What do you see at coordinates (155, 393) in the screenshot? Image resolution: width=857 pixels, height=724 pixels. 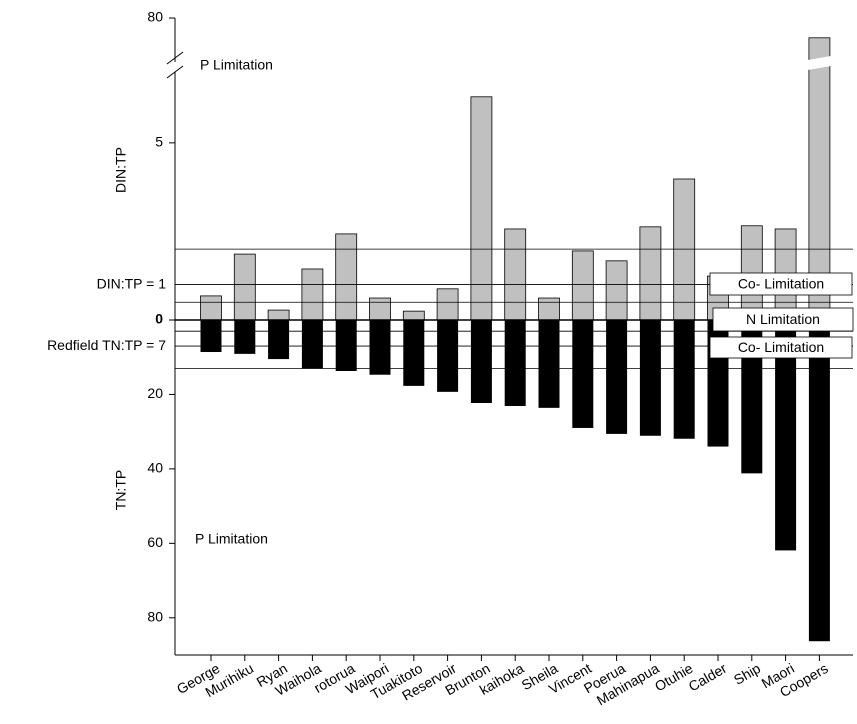 I see `y-tick-label: 20` at bounding box center [155, 393].